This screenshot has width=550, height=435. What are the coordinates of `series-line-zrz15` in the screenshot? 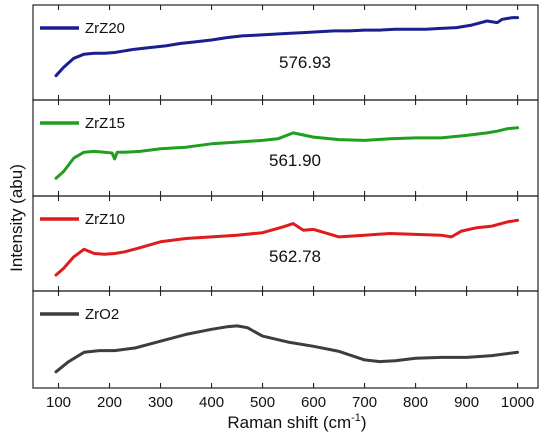 It's located at (287, 153).